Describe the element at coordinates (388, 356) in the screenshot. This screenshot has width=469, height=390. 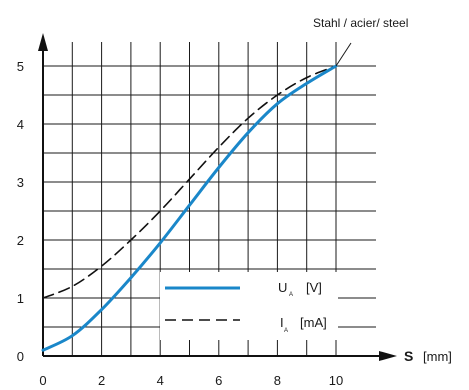
I see `x-axis-arrow` at that location.